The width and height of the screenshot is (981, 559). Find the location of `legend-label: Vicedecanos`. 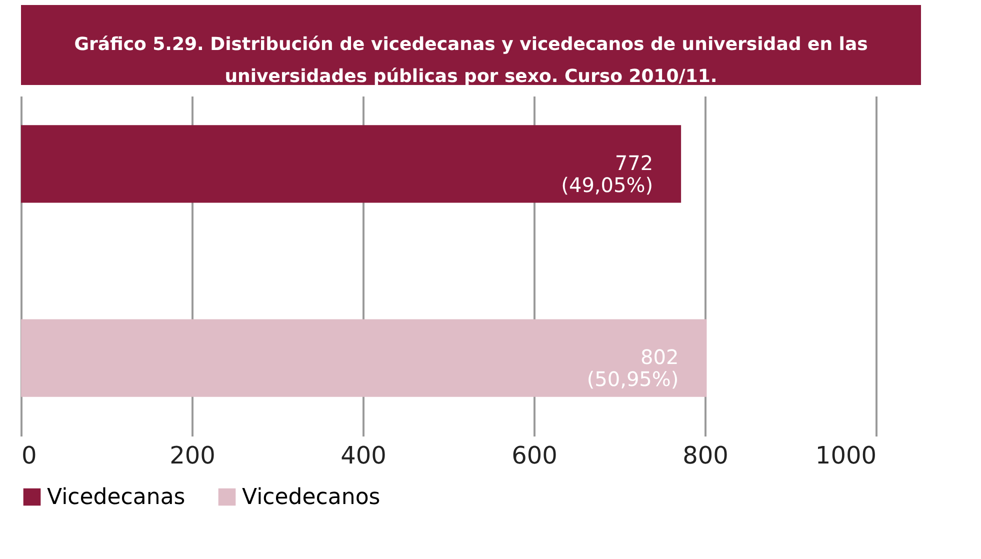

legend-label: Vicedecanos is located at coordinates (311, 497).